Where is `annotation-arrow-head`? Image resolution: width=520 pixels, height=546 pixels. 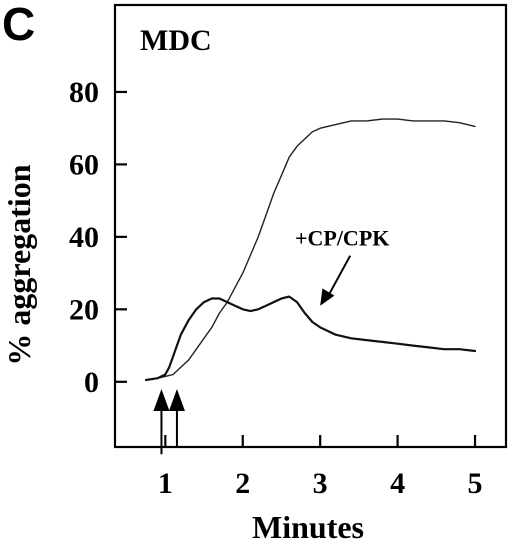 annotation-arrow-head is located at coordinates (327, 297).